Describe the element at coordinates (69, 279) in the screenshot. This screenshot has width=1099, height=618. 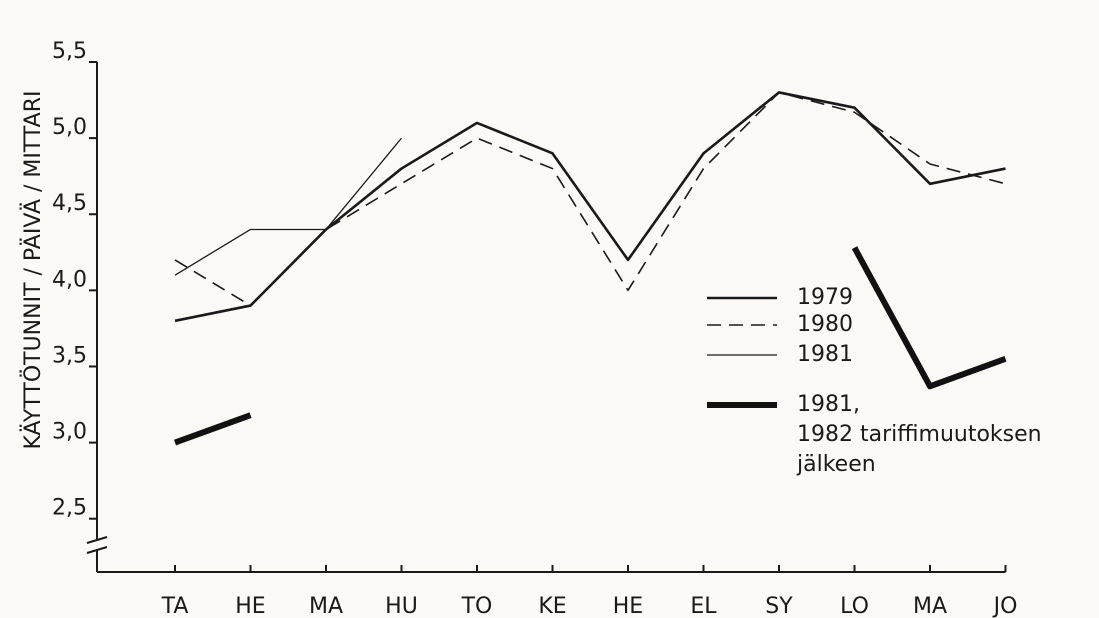
I see `y-tick-label: 4,0` at that location.